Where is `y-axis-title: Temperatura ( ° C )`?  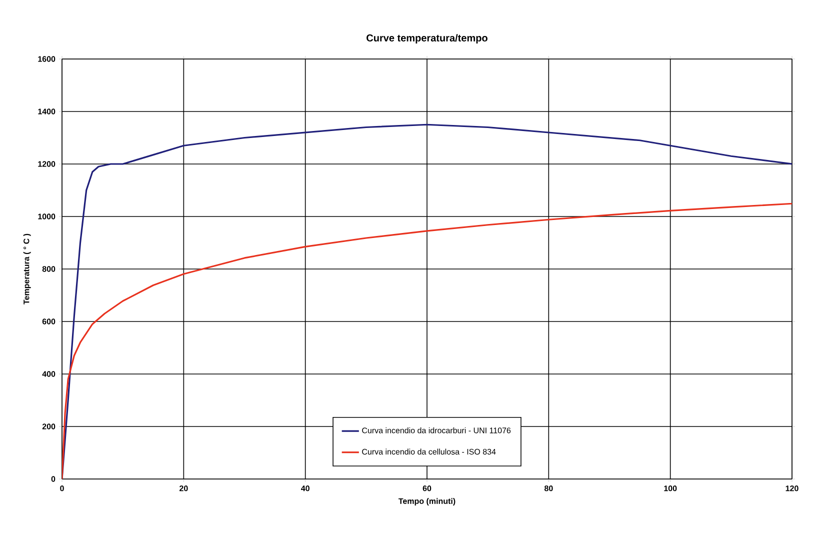
y-axis-title: Temperatura ( ° C ) is located at coordinates (27, 269).